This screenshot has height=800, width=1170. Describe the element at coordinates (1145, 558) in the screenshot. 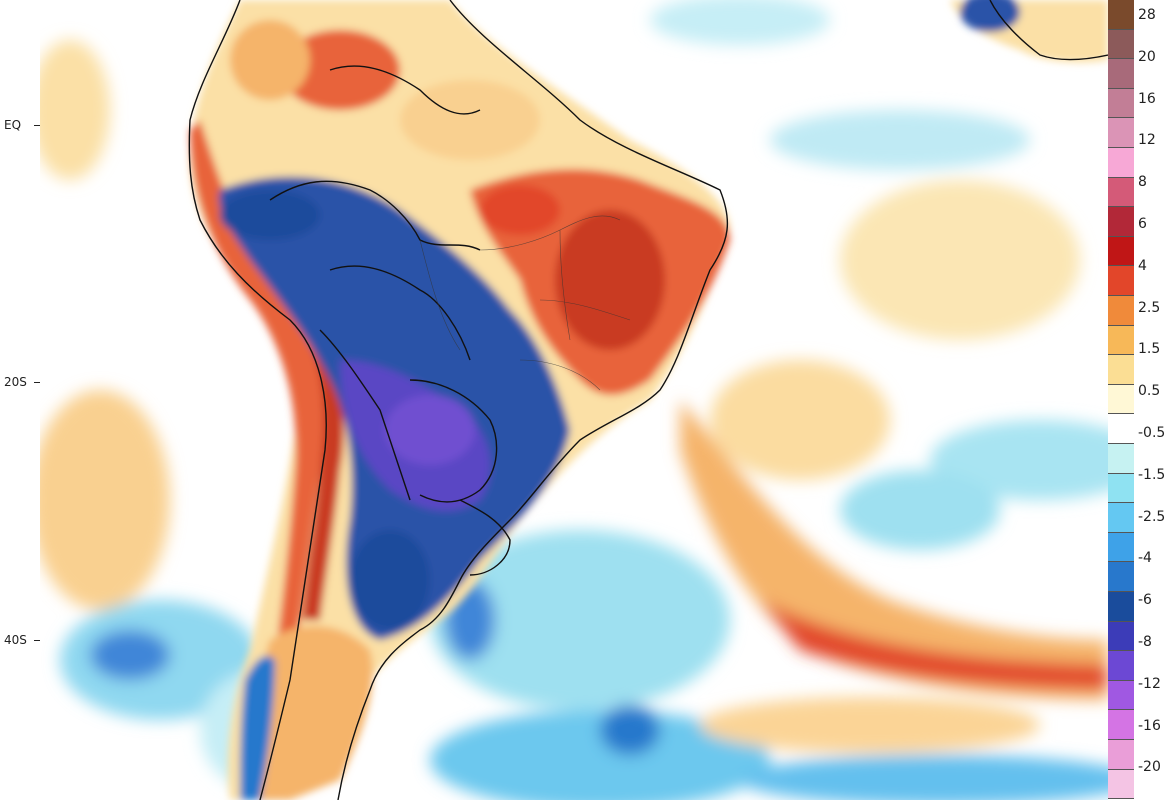

I see `colorbar-label: -4` at that location.